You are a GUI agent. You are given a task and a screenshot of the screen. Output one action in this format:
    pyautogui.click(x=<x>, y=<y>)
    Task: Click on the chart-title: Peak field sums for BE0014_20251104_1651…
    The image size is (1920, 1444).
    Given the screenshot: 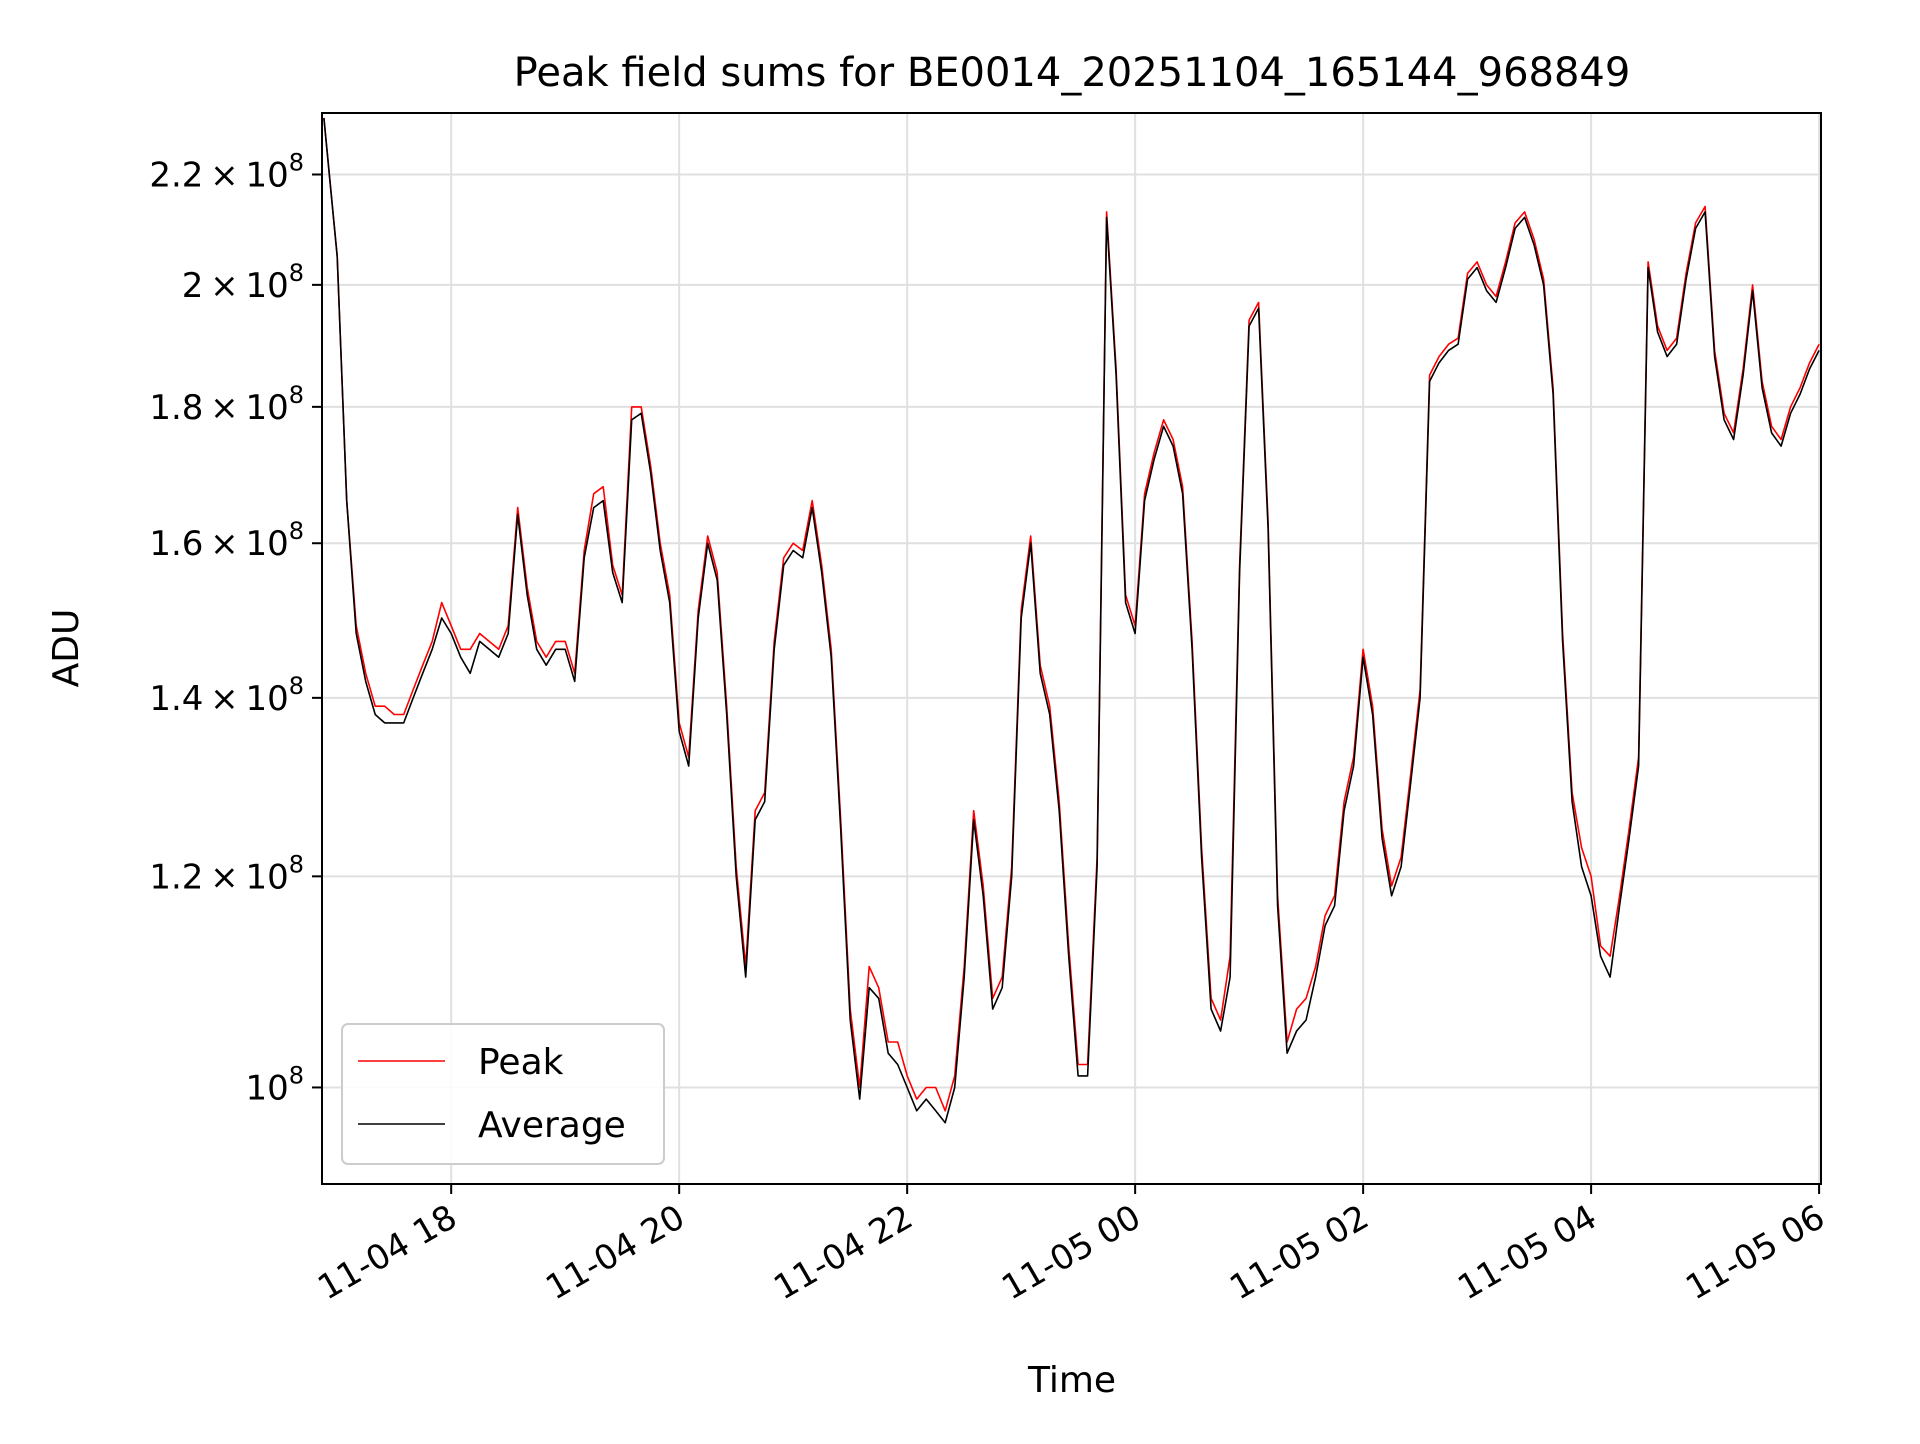 What is the action you would take?
    pyautogui.click(x=1072, y=73)
    